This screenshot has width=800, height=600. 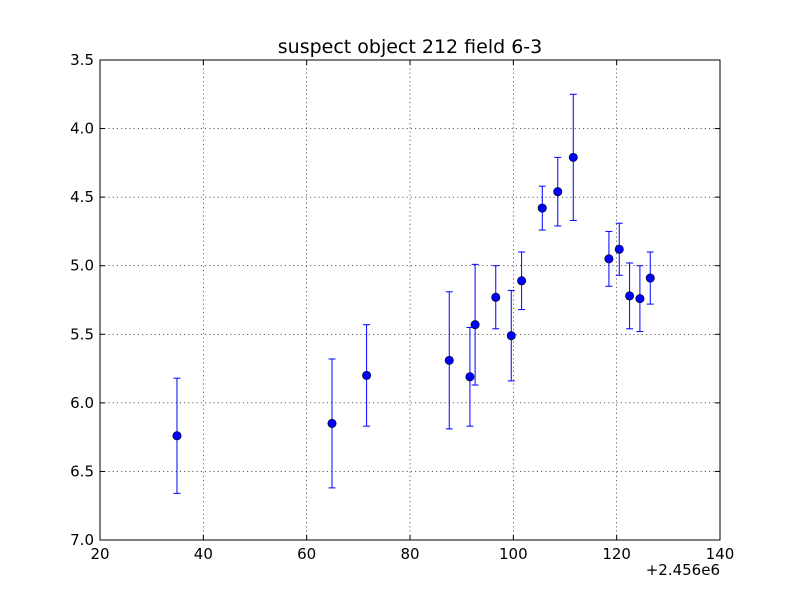 I want to click on x-tick-label: 60, so click(x=306, y=554).